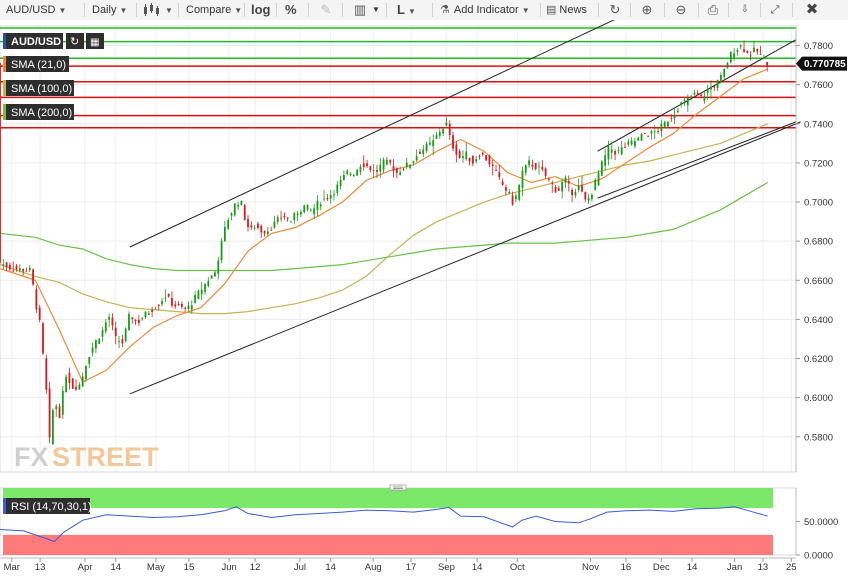 The width and height of the screenshot is (848, 585). What do you see at coordinates (775, 10) in the screenshot?
I see `fullscreen-icon: ⤢` at bounding box center [775, 10].